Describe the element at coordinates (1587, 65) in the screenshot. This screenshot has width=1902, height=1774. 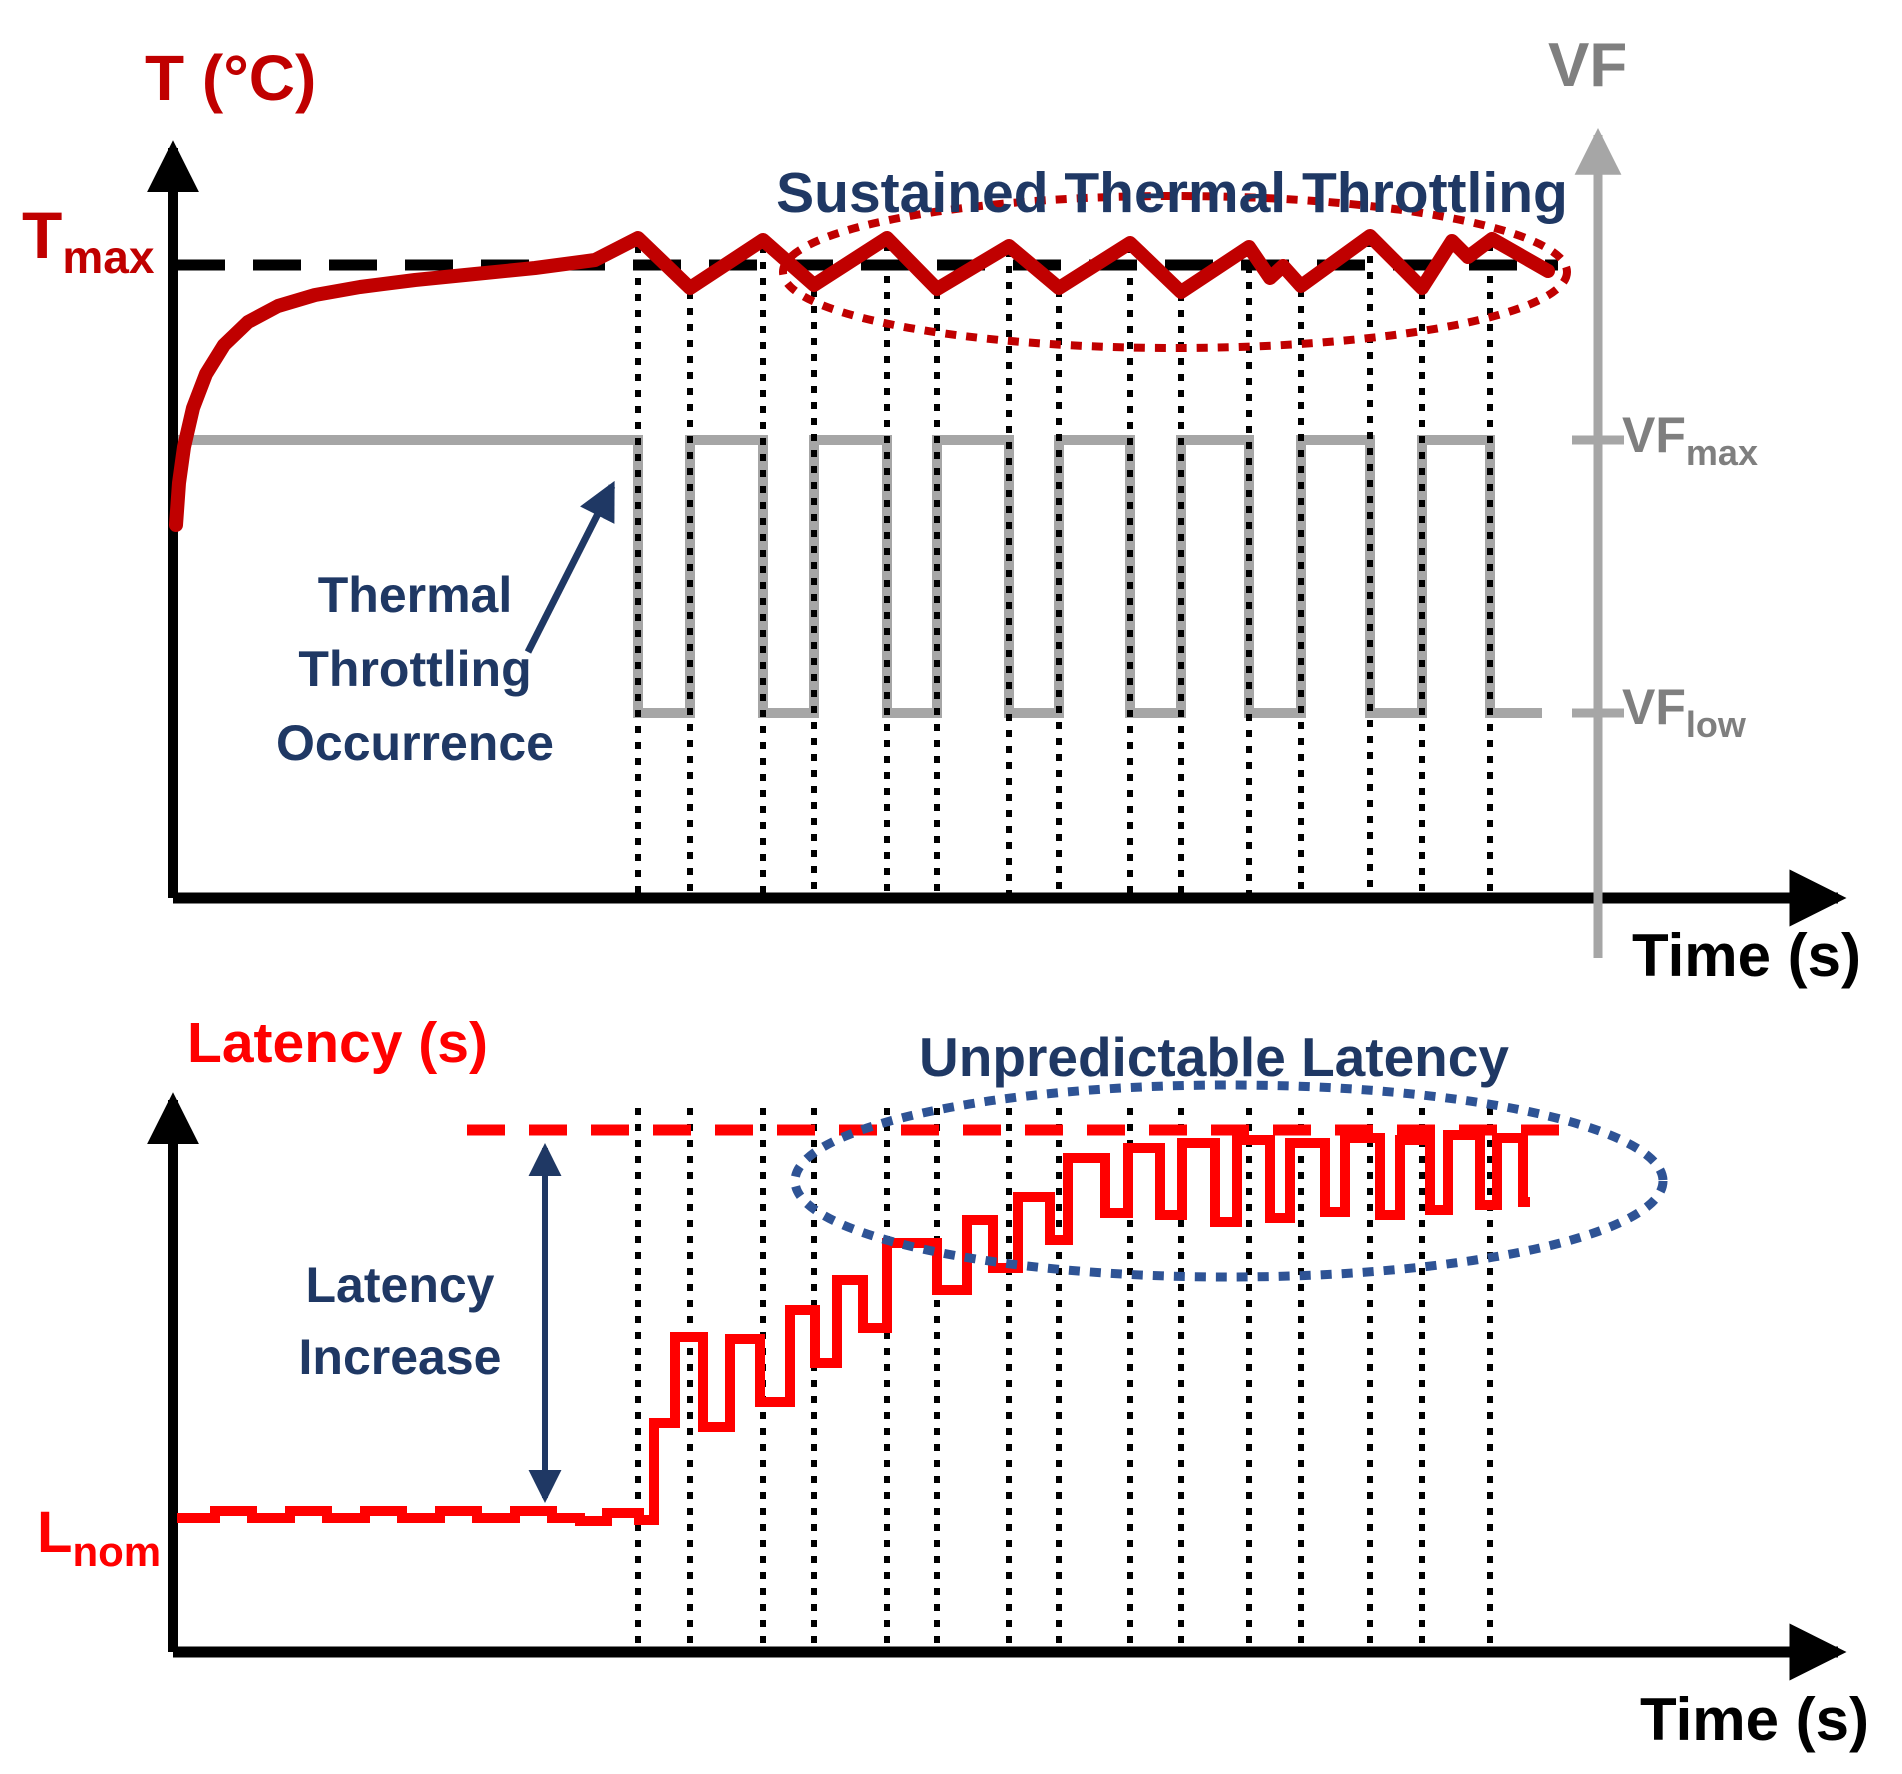
I see `vf-axis-label: VF` at that location.